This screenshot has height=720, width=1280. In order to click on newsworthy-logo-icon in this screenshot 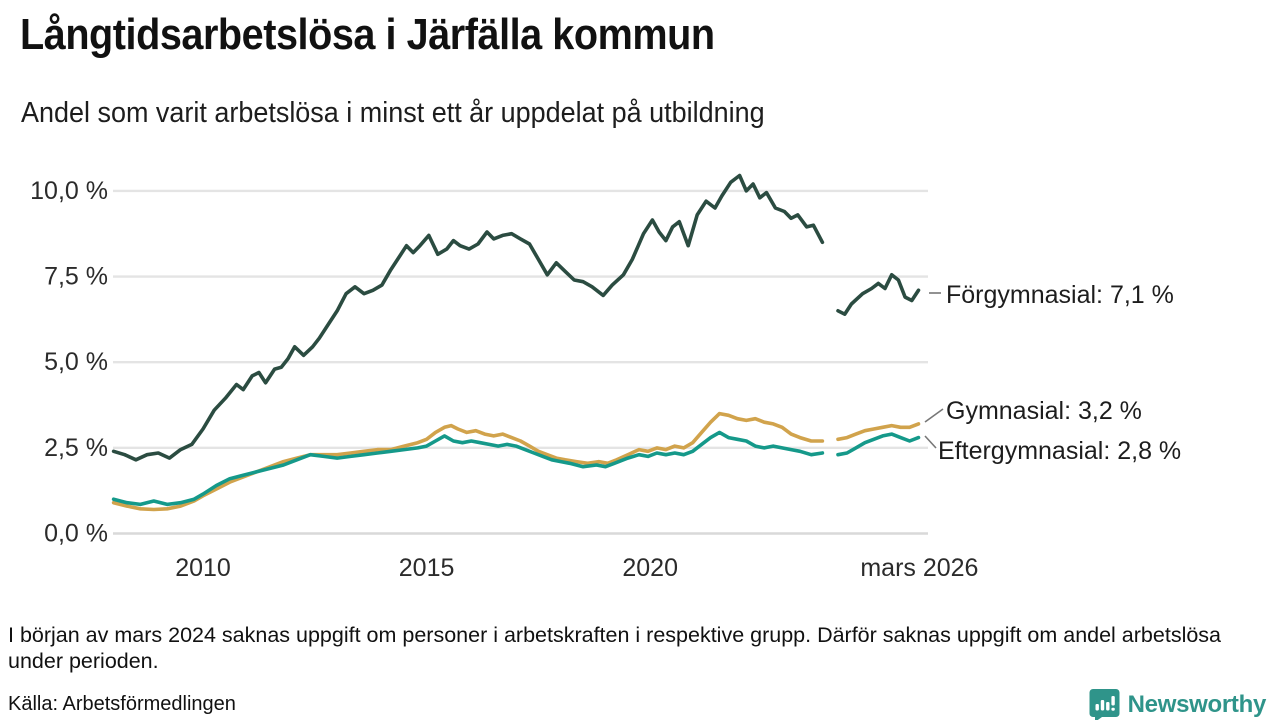, I will do `click(1104, 704)`.